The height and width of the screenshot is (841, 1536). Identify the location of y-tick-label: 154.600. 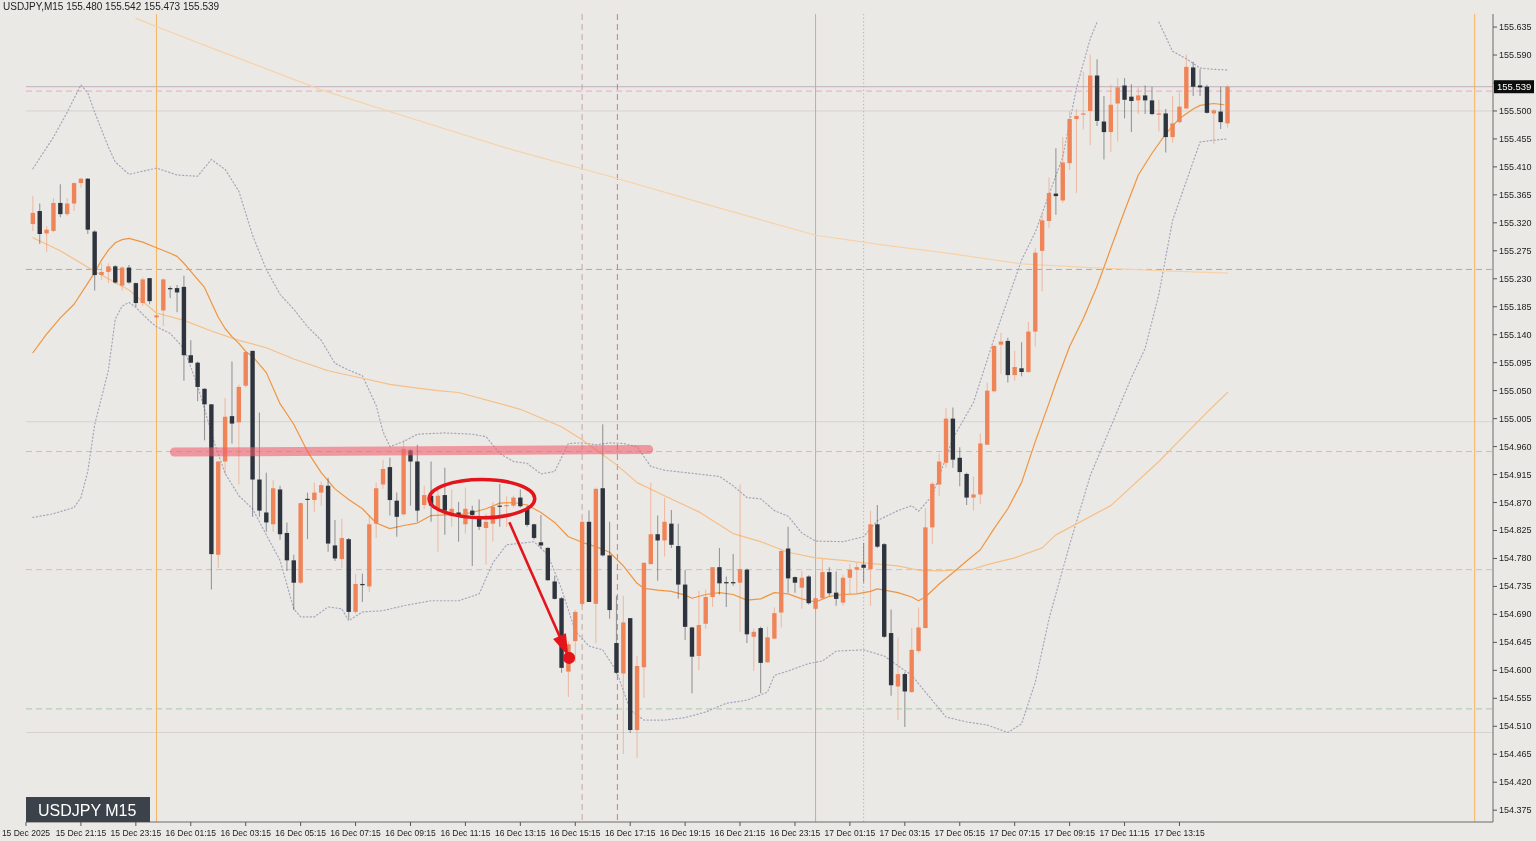
(1515, 670).